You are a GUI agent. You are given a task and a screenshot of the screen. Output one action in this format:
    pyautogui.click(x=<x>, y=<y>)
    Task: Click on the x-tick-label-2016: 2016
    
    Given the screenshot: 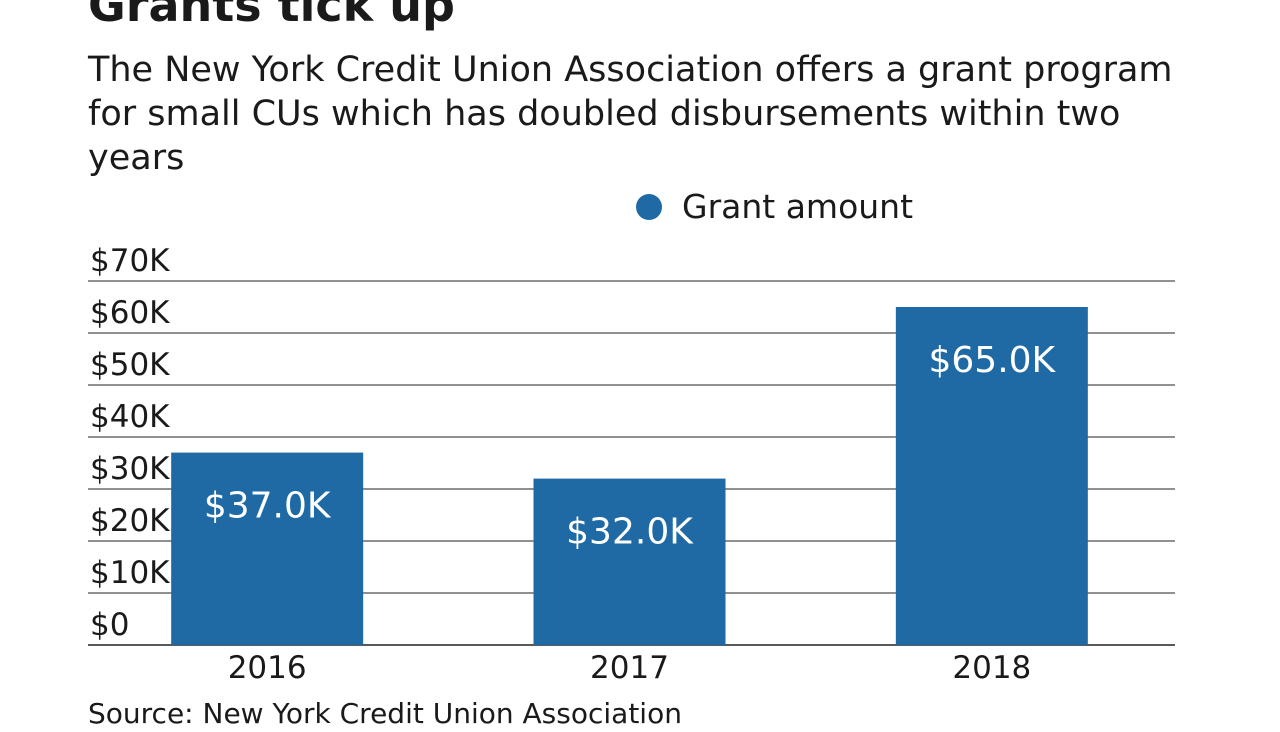 What is the action you would take?
    pyautogui.click(x=267, y=668)
    